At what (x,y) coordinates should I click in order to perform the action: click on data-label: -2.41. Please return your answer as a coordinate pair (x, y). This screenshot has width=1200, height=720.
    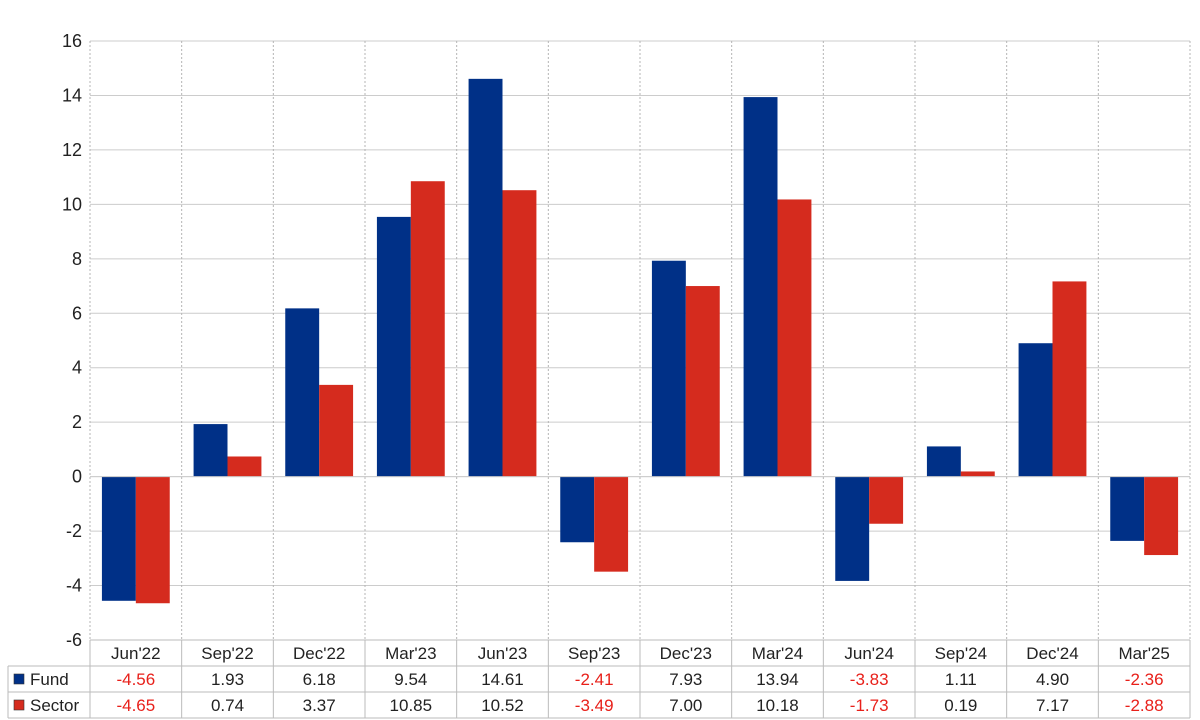
    Looking at the image, I should click on (594, 679).